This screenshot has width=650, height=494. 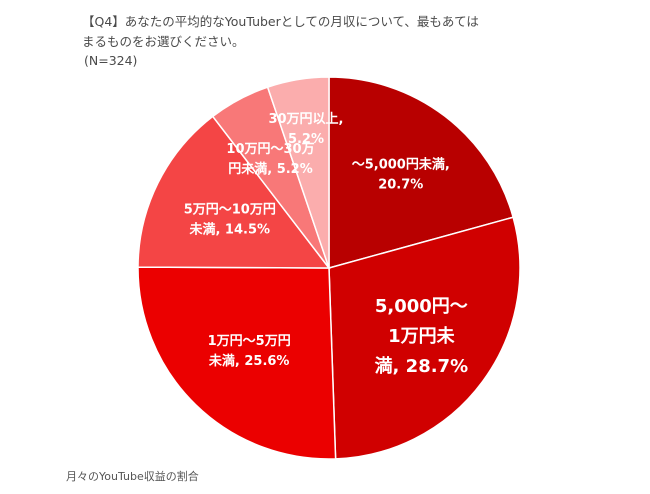 What do you see at coordinates (249, 351) in the screenshot?
I see `slice-label-3: 1万円〜5万円未満, 25.6%` at bounding box center [249, 351].